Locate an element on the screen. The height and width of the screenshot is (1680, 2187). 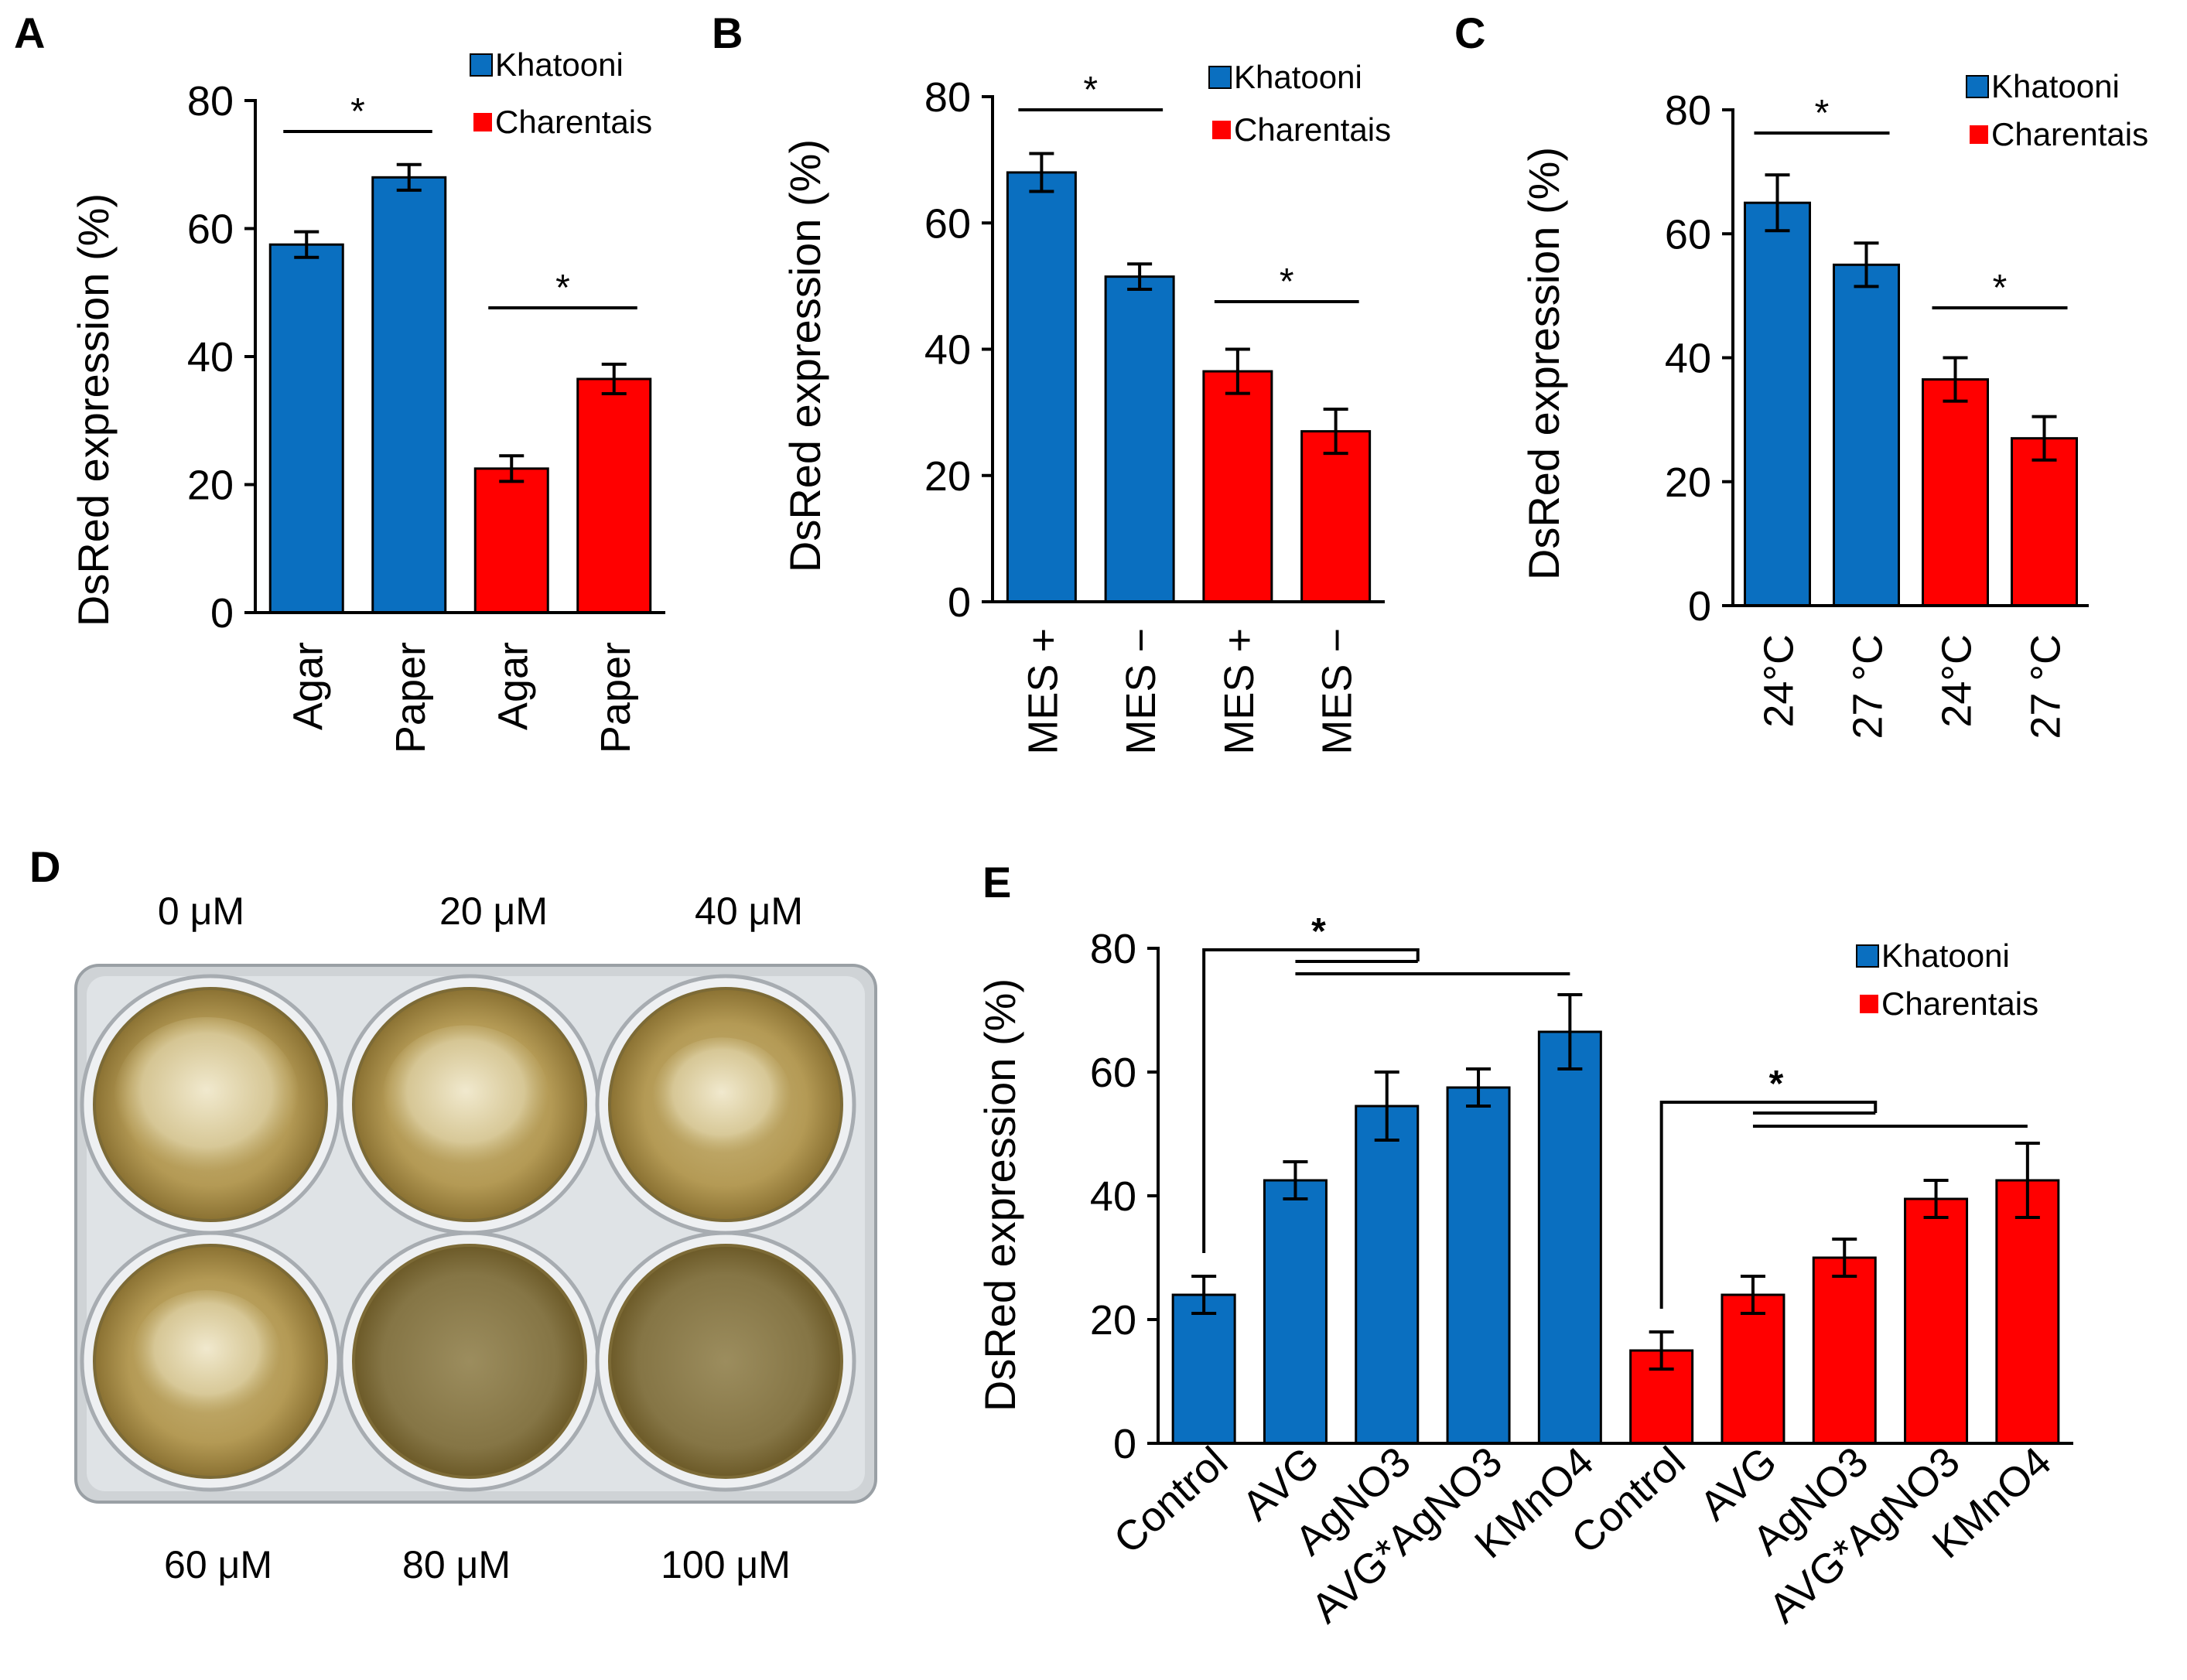
panel-label-a: A is located at coordinates (29, 33).